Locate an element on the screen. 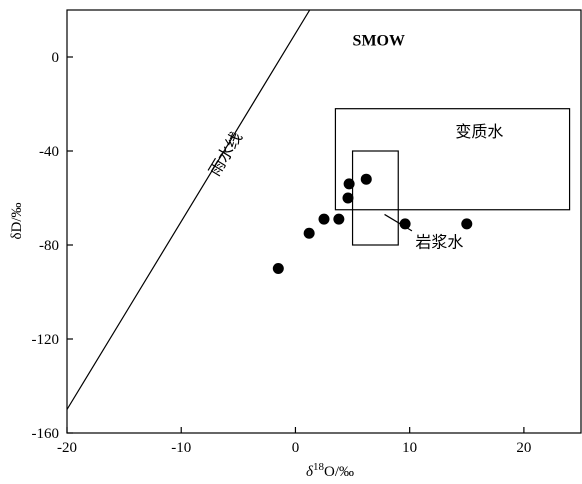 Image resolution: width=582 pixels, height=484 pixels. x-axis-label: δ18O/‰ is located at coordinates (330, 470).